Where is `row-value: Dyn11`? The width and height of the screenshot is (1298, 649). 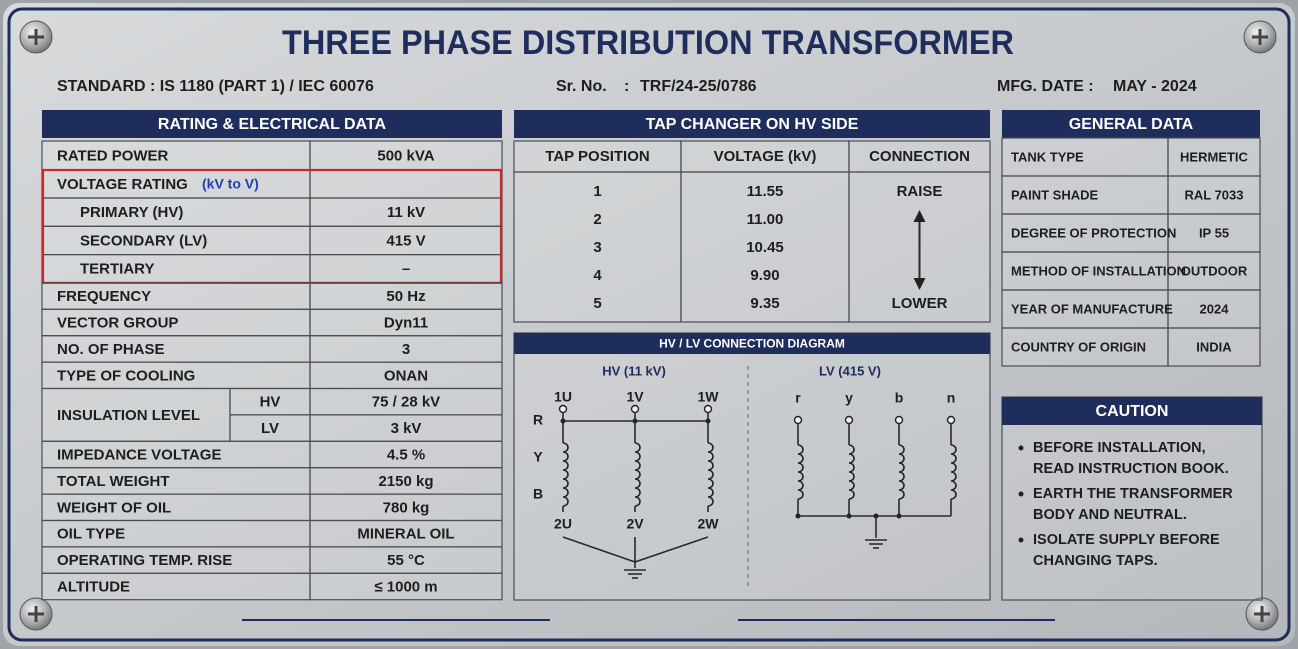
row-value: Dyn11 is located at coordinates (406, 322).